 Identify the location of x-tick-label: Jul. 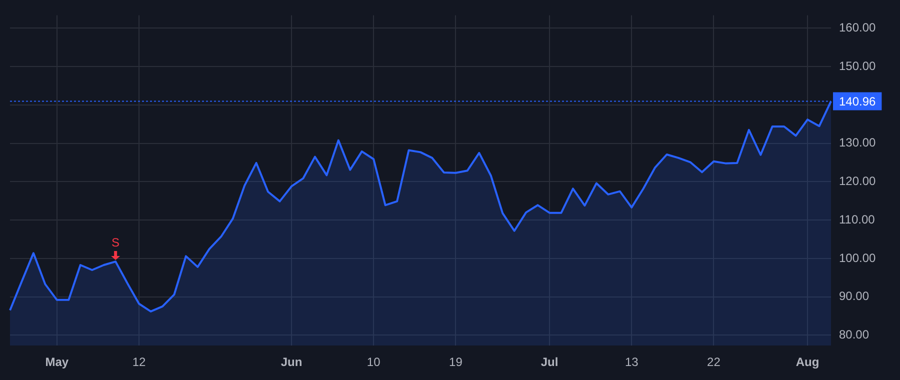
(549, 362).